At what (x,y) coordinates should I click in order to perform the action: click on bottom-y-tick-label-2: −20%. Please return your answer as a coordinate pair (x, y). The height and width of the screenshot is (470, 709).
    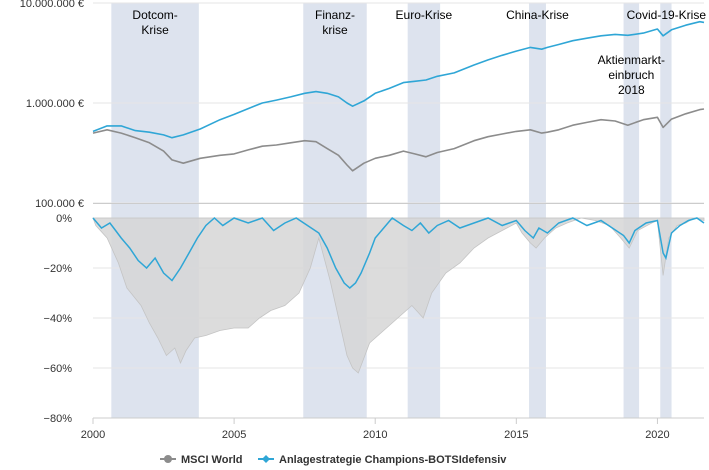
    Looking at the image, I should click on (58, 269).